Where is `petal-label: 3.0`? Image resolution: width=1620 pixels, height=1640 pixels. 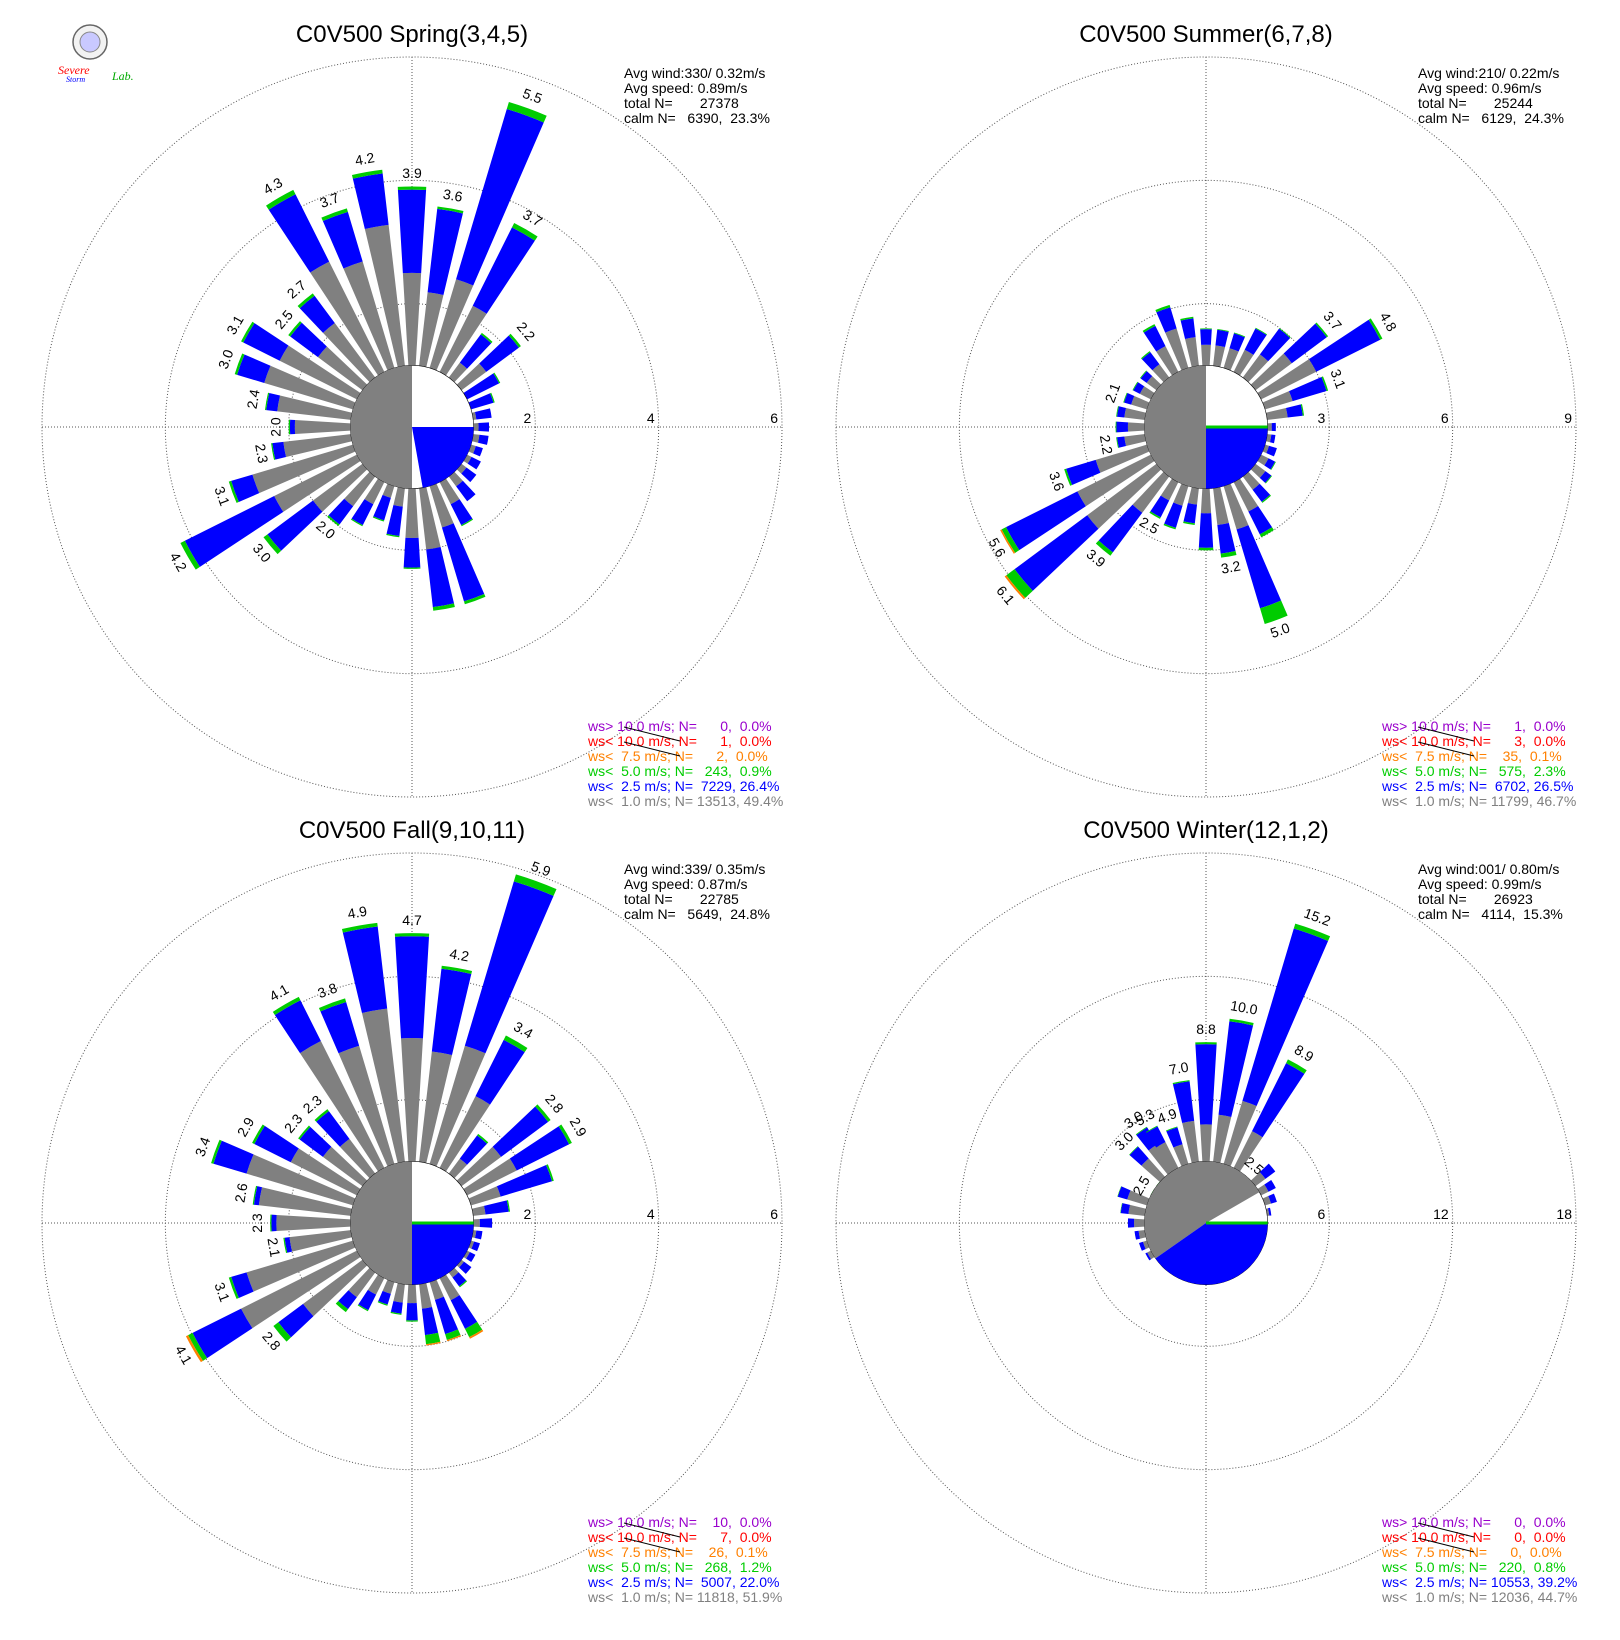
petal-label: 3.0 is located at coordinates (1123, 1140).